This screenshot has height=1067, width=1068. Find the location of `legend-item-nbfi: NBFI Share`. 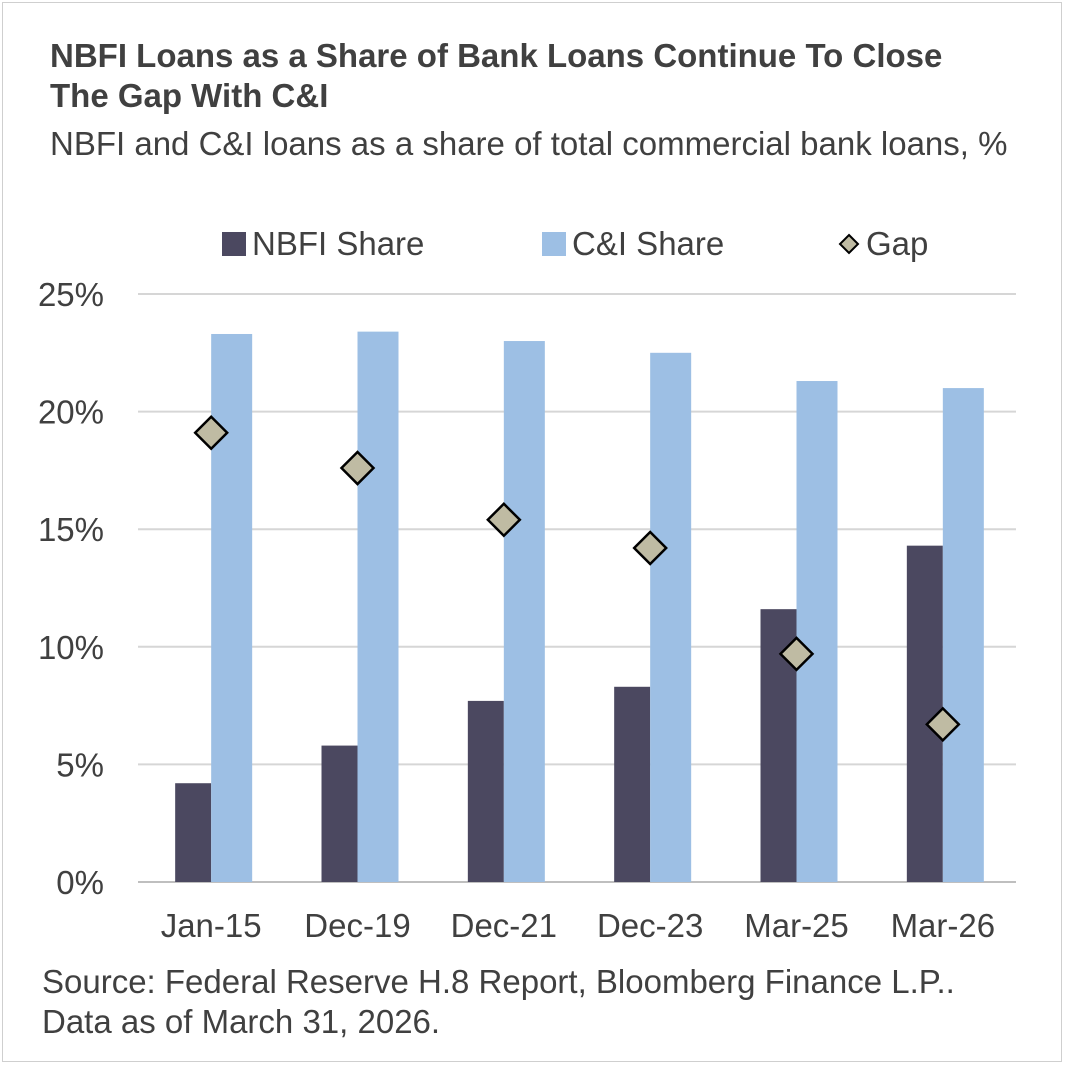

legend-item-nbfi: NBFI Share is located at coordinates (323, 244).